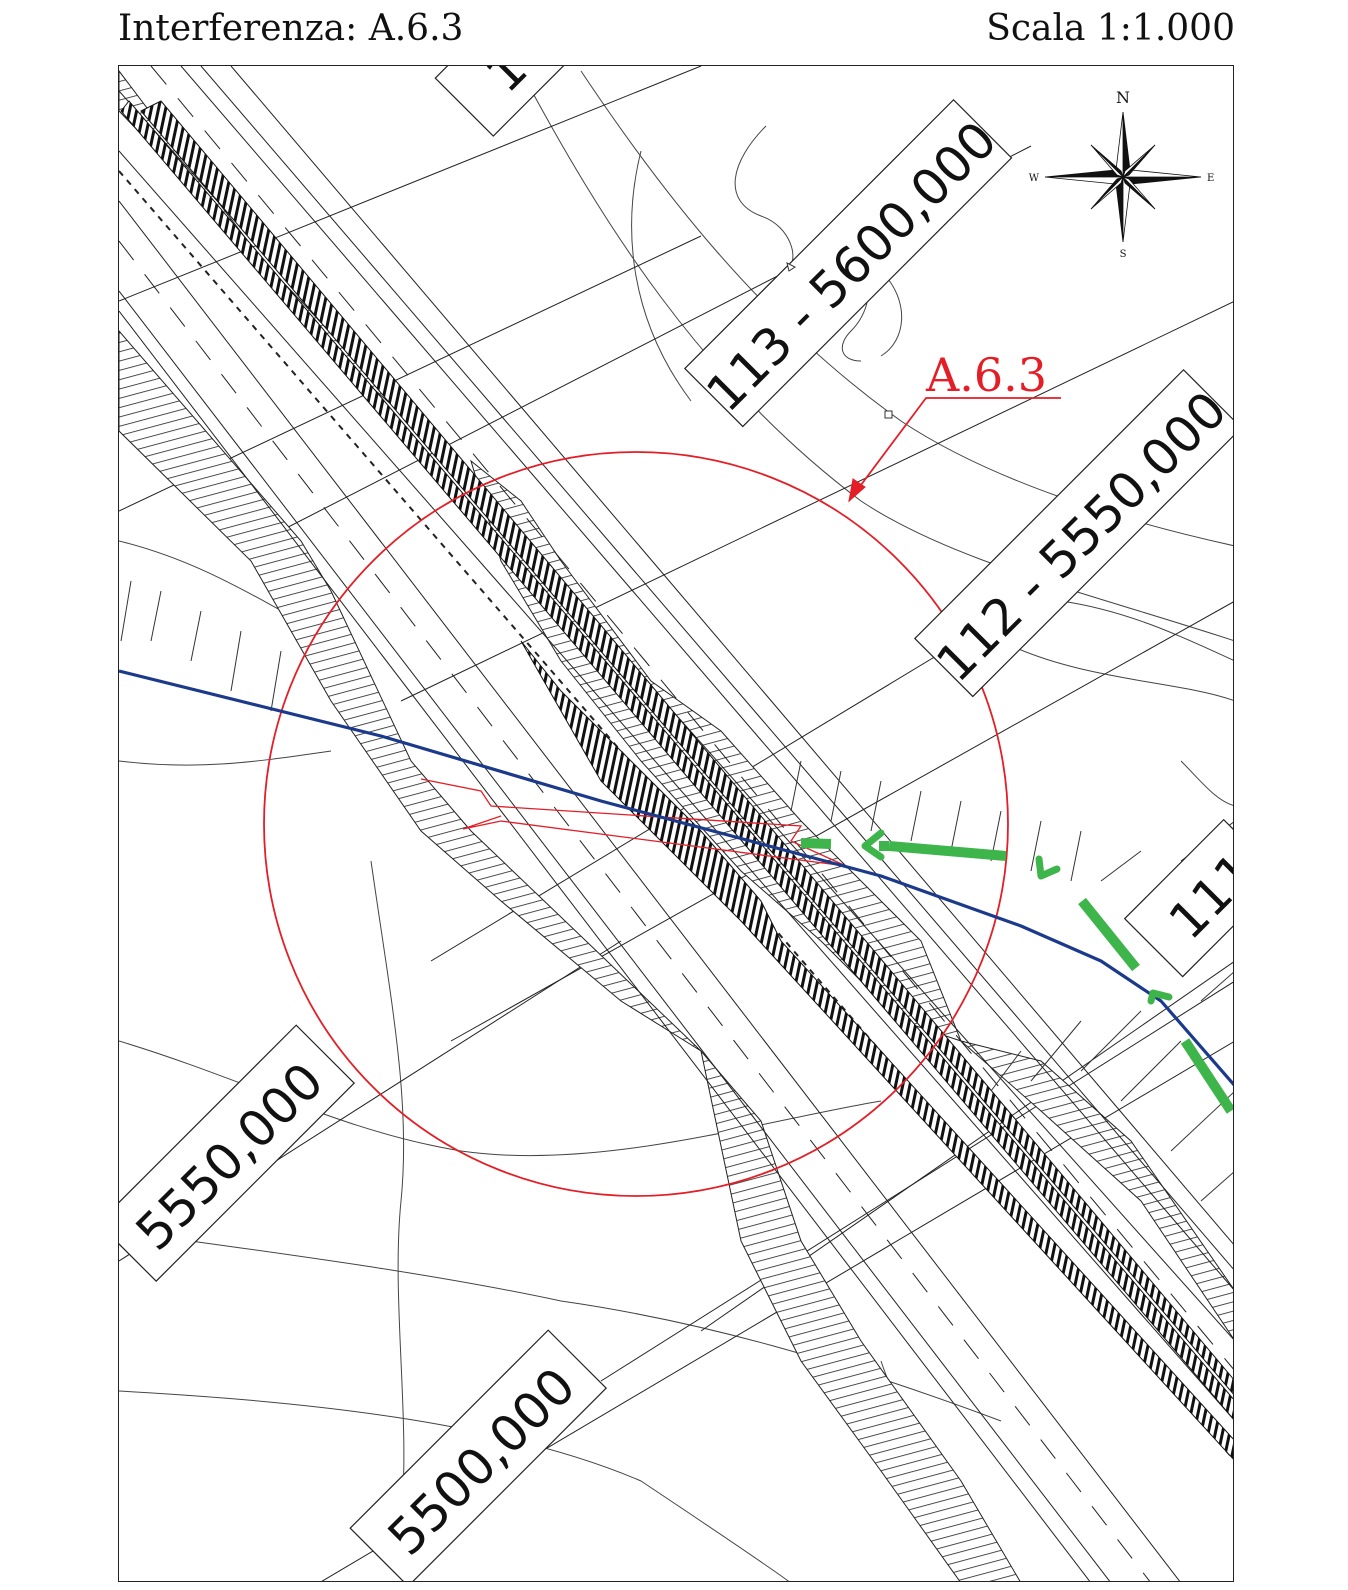 The image size is (1348, 1590). Describe the element at coordinates (230, 1157) in the screenshot. I see `svg-text: 5550,000` at that location.